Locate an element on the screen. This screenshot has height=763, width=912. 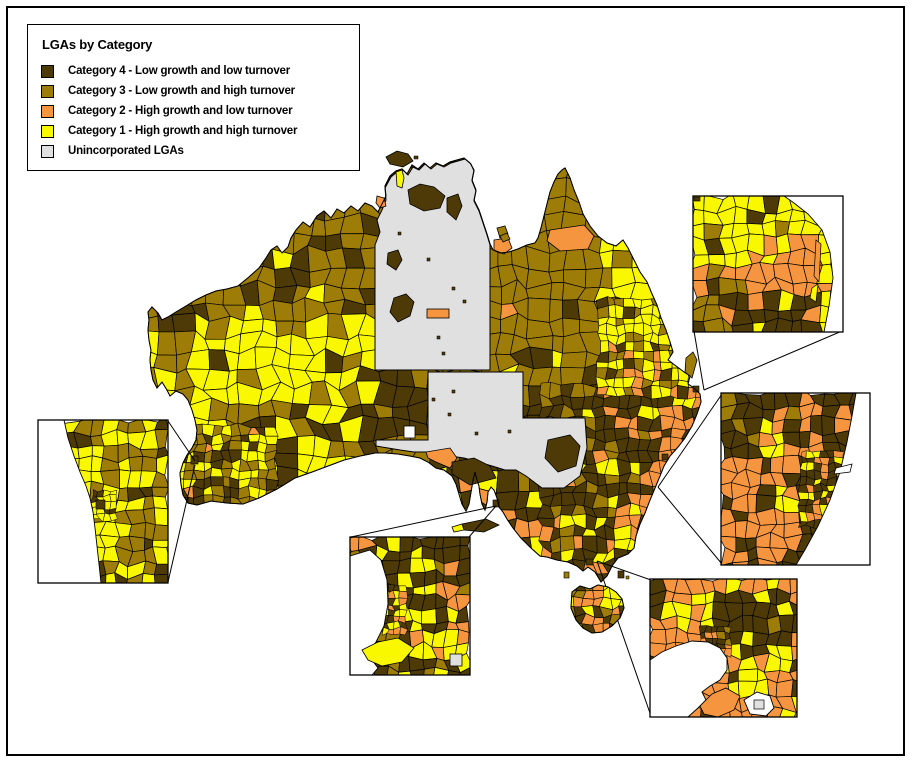
sydney-harbour is located at coordinates (843, 469).